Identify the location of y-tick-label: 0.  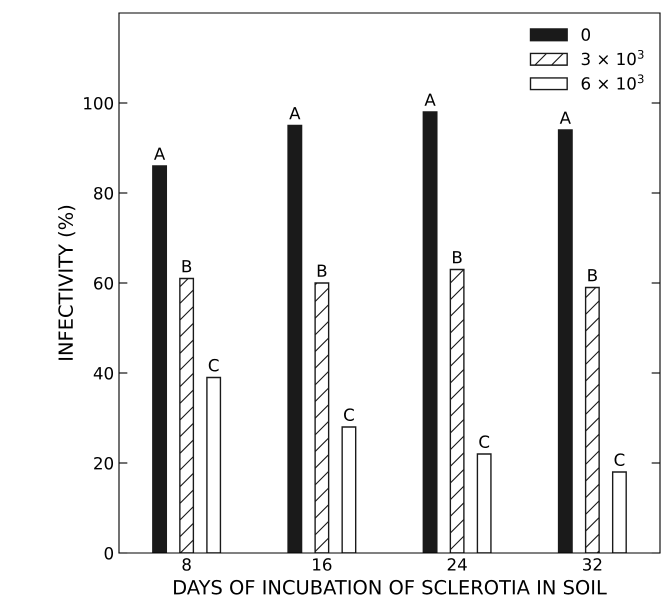
(109, 553).